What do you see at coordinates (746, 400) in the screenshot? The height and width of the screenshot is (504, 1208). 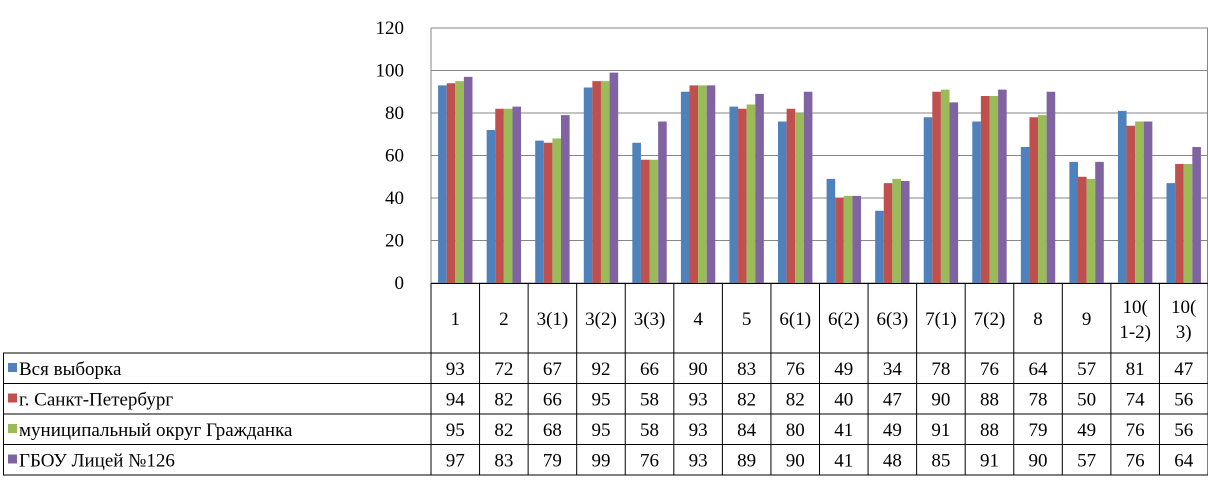 I see `table-value: 82` at bounding box center [746, 400].